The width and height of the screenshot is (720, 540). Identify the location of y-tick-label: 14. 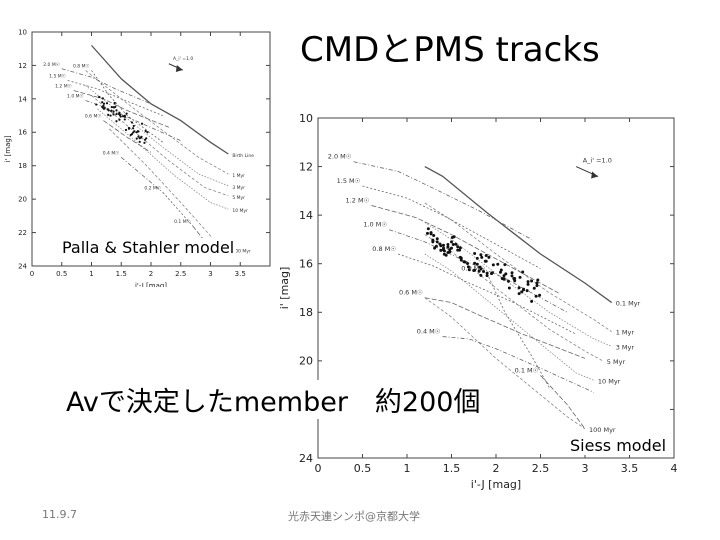
(306, 215).